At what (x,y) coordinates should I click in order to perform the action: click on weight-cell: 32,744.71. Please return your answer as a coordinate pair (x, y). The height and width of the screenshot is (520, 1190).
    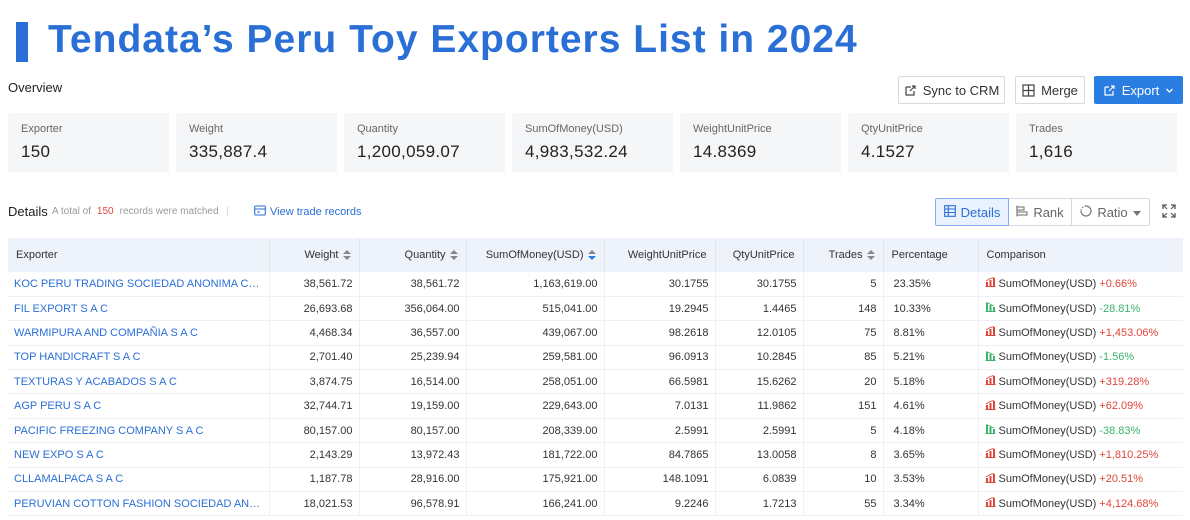
    Looking at the image, I should click on (314, 406).